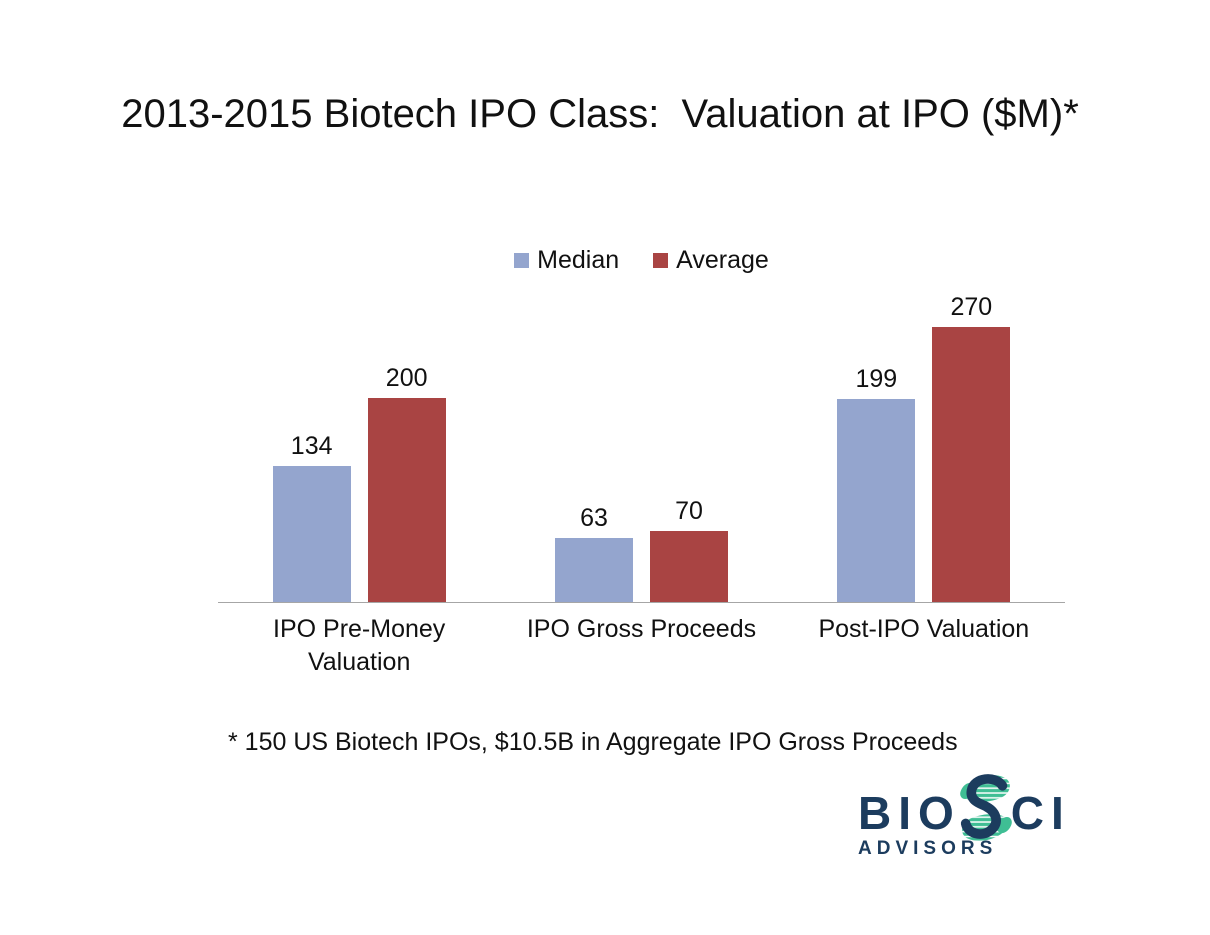 This screenshot has width=1210, height=935. I want to click on bar-average-1: 200, so click(406, 483).